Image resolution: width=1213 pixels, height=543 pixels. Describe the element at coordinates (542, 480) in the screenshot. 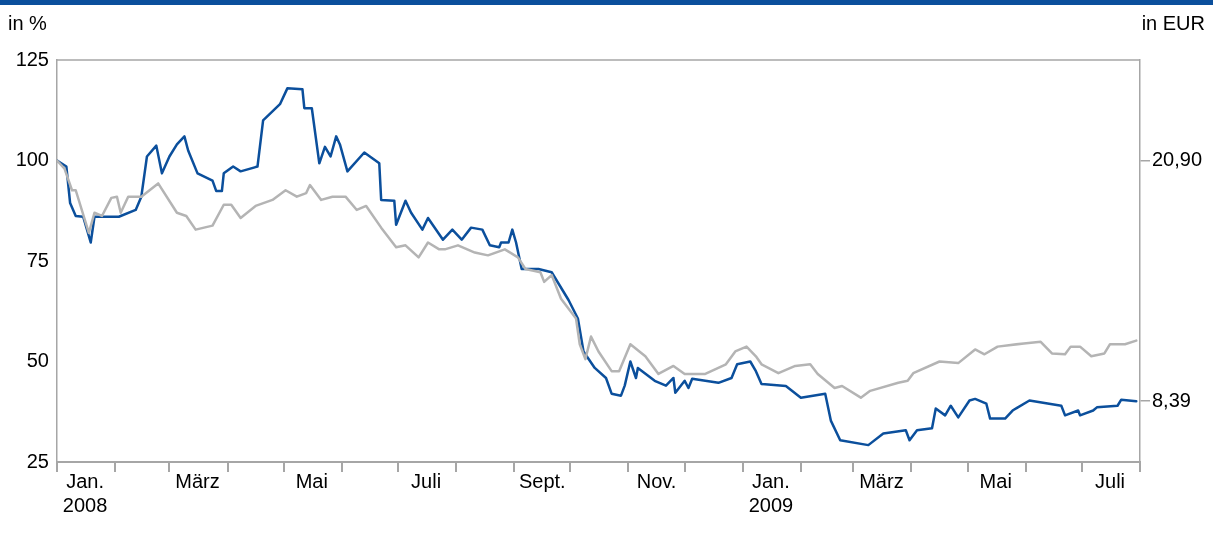

I see `x-tick-label: Sept.` at that location.